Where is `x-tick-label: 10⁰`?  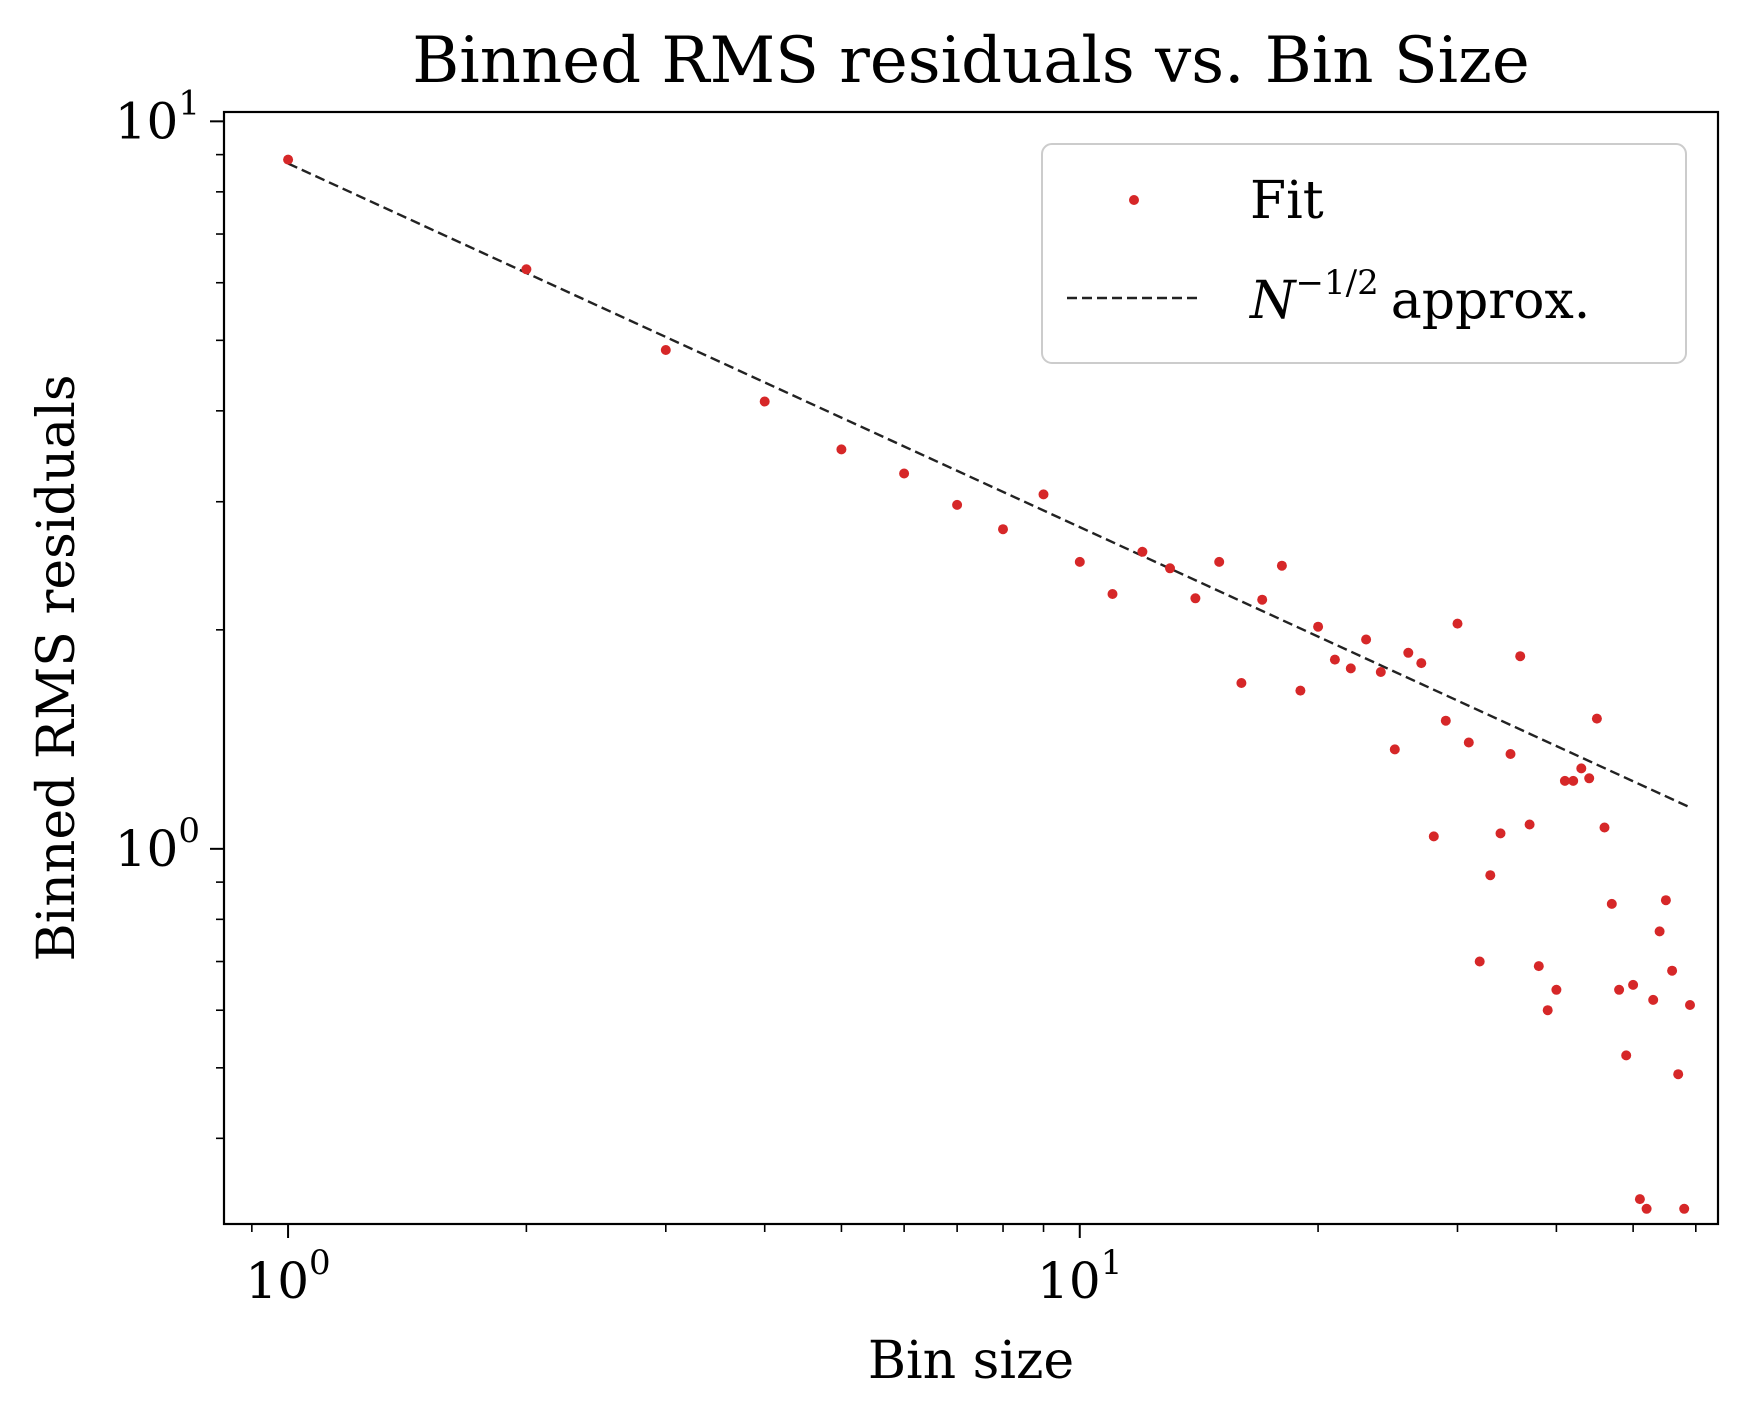
x-tick-label: 10⁰ is located at coordinates (287, 1276).